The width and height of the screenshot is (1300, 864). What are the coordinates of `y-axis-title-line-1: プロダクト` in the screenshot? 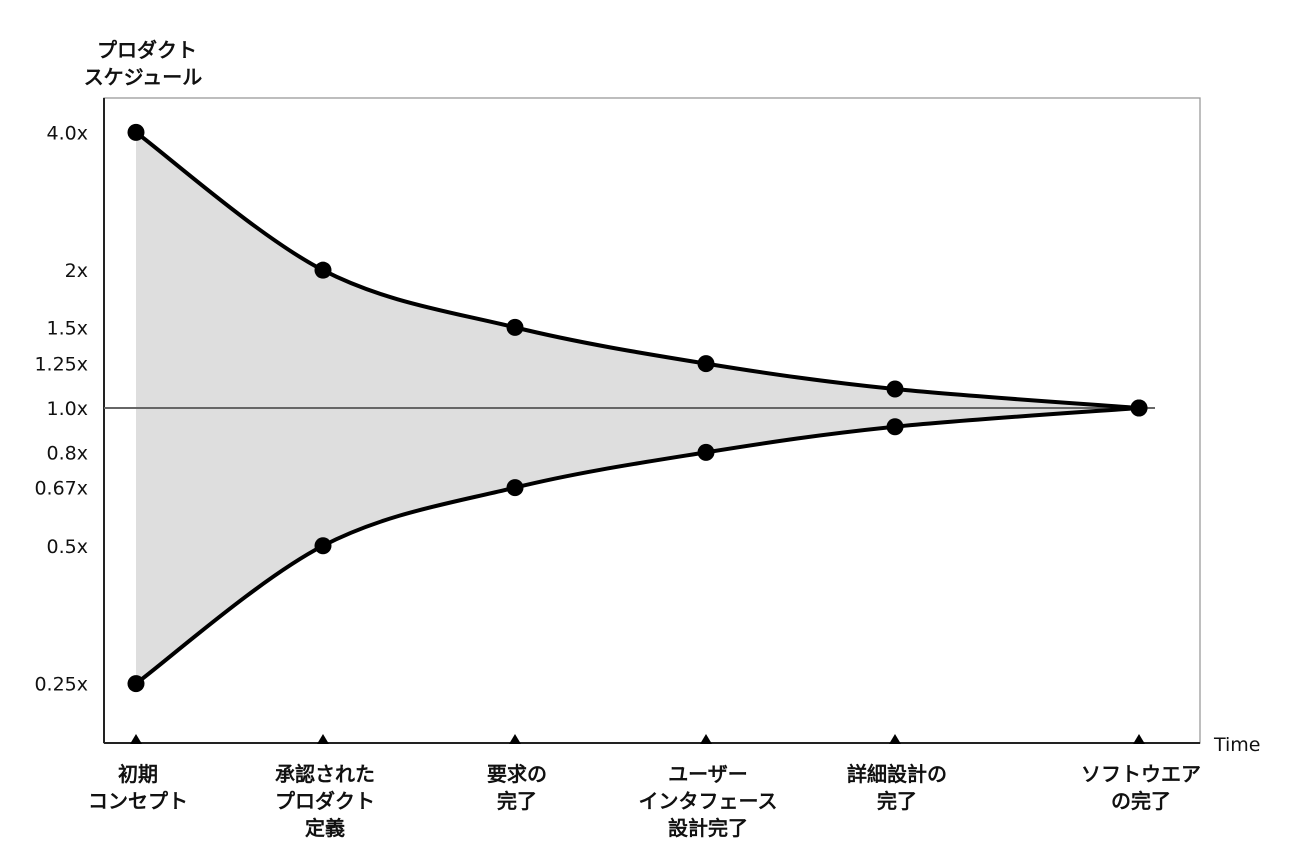 It's located at (147, 50).